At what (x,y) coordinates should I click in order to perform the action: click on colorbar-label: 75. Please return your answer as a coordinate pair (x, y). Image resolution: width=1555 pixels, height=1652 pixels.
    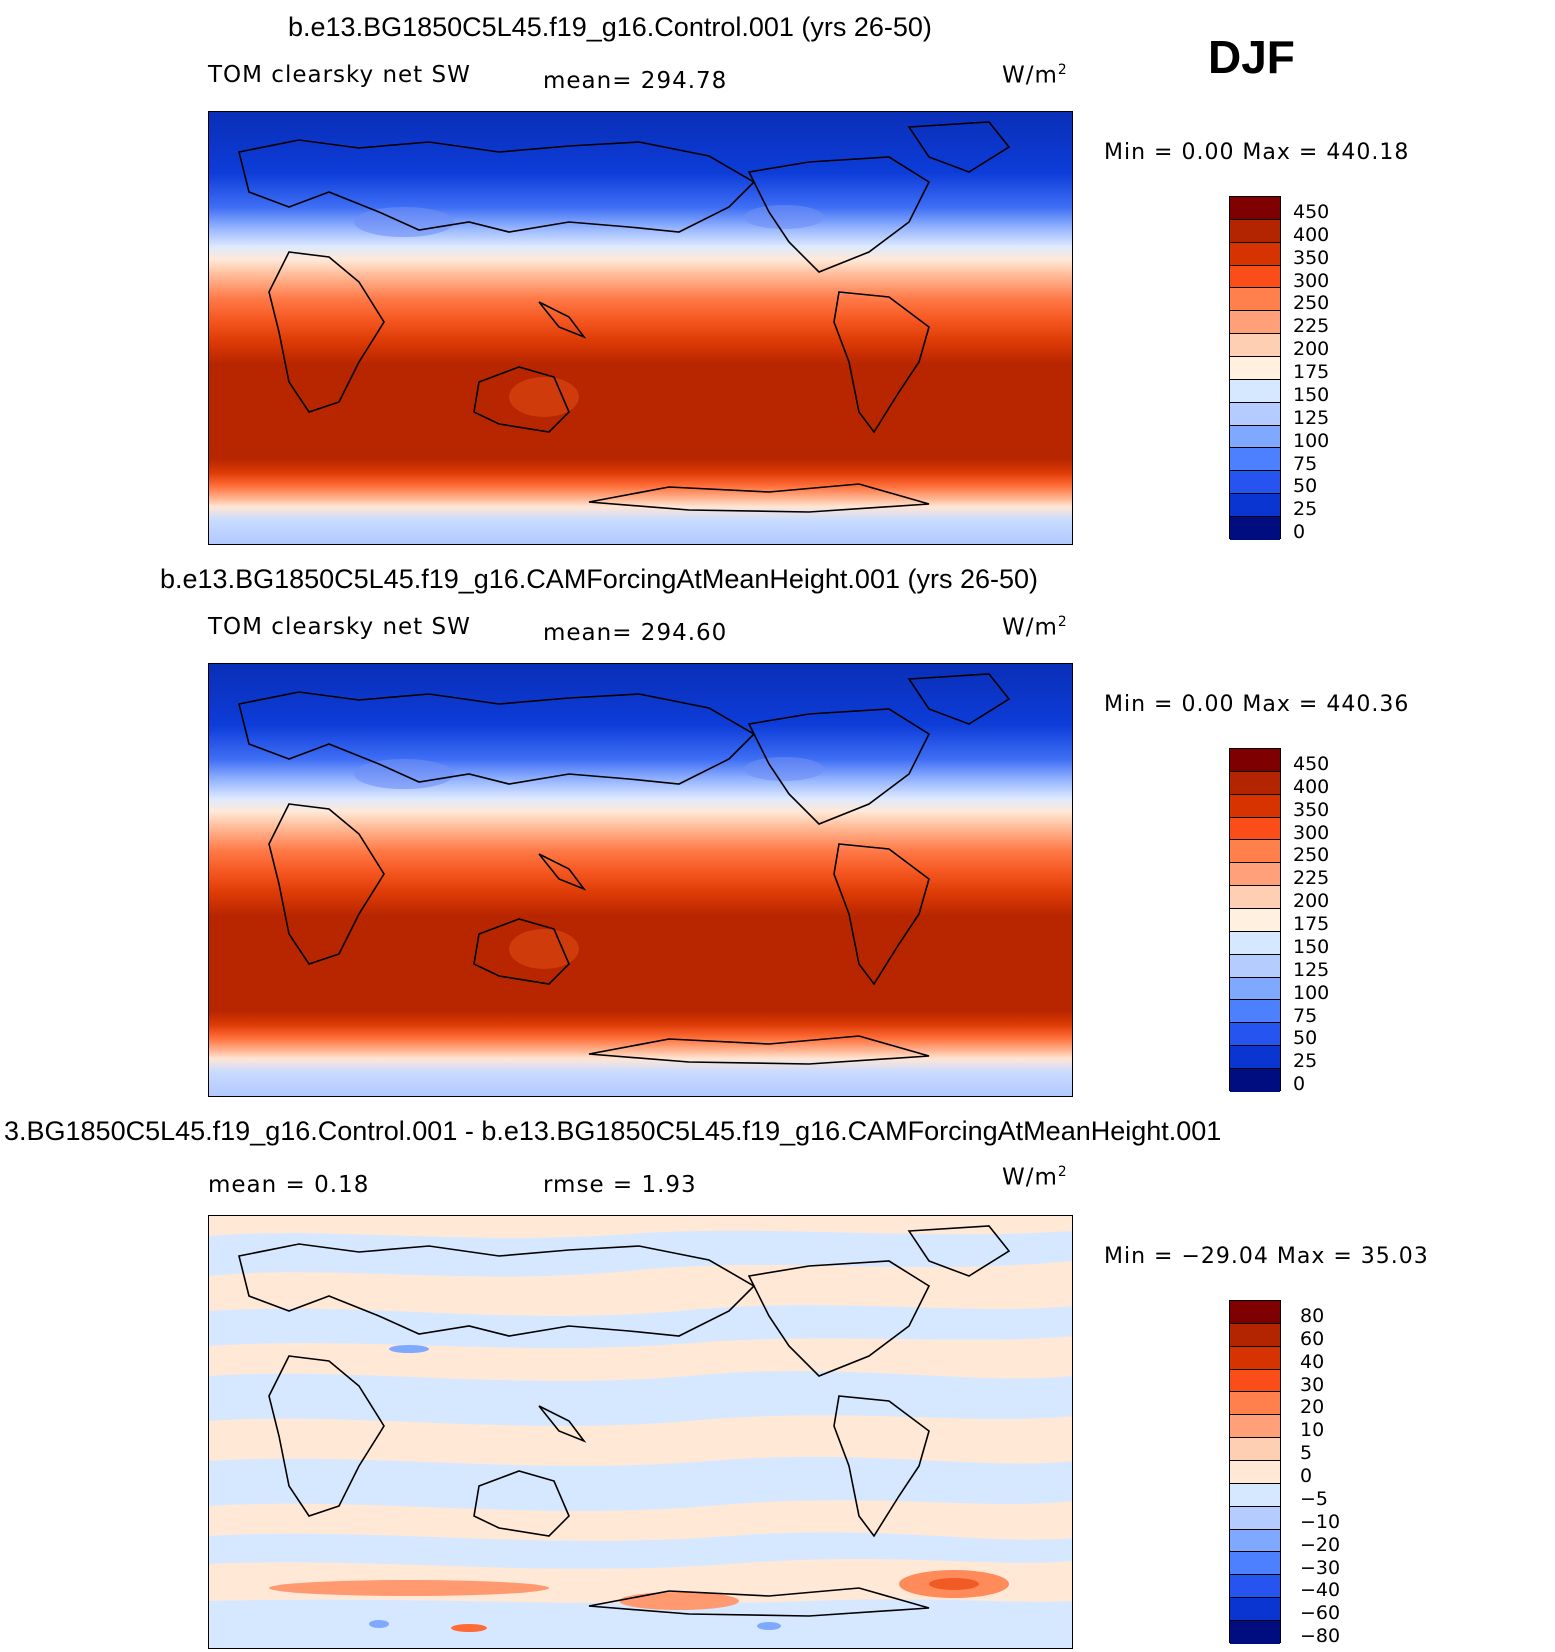
    Looking at the image, I should click on (1305, 463).